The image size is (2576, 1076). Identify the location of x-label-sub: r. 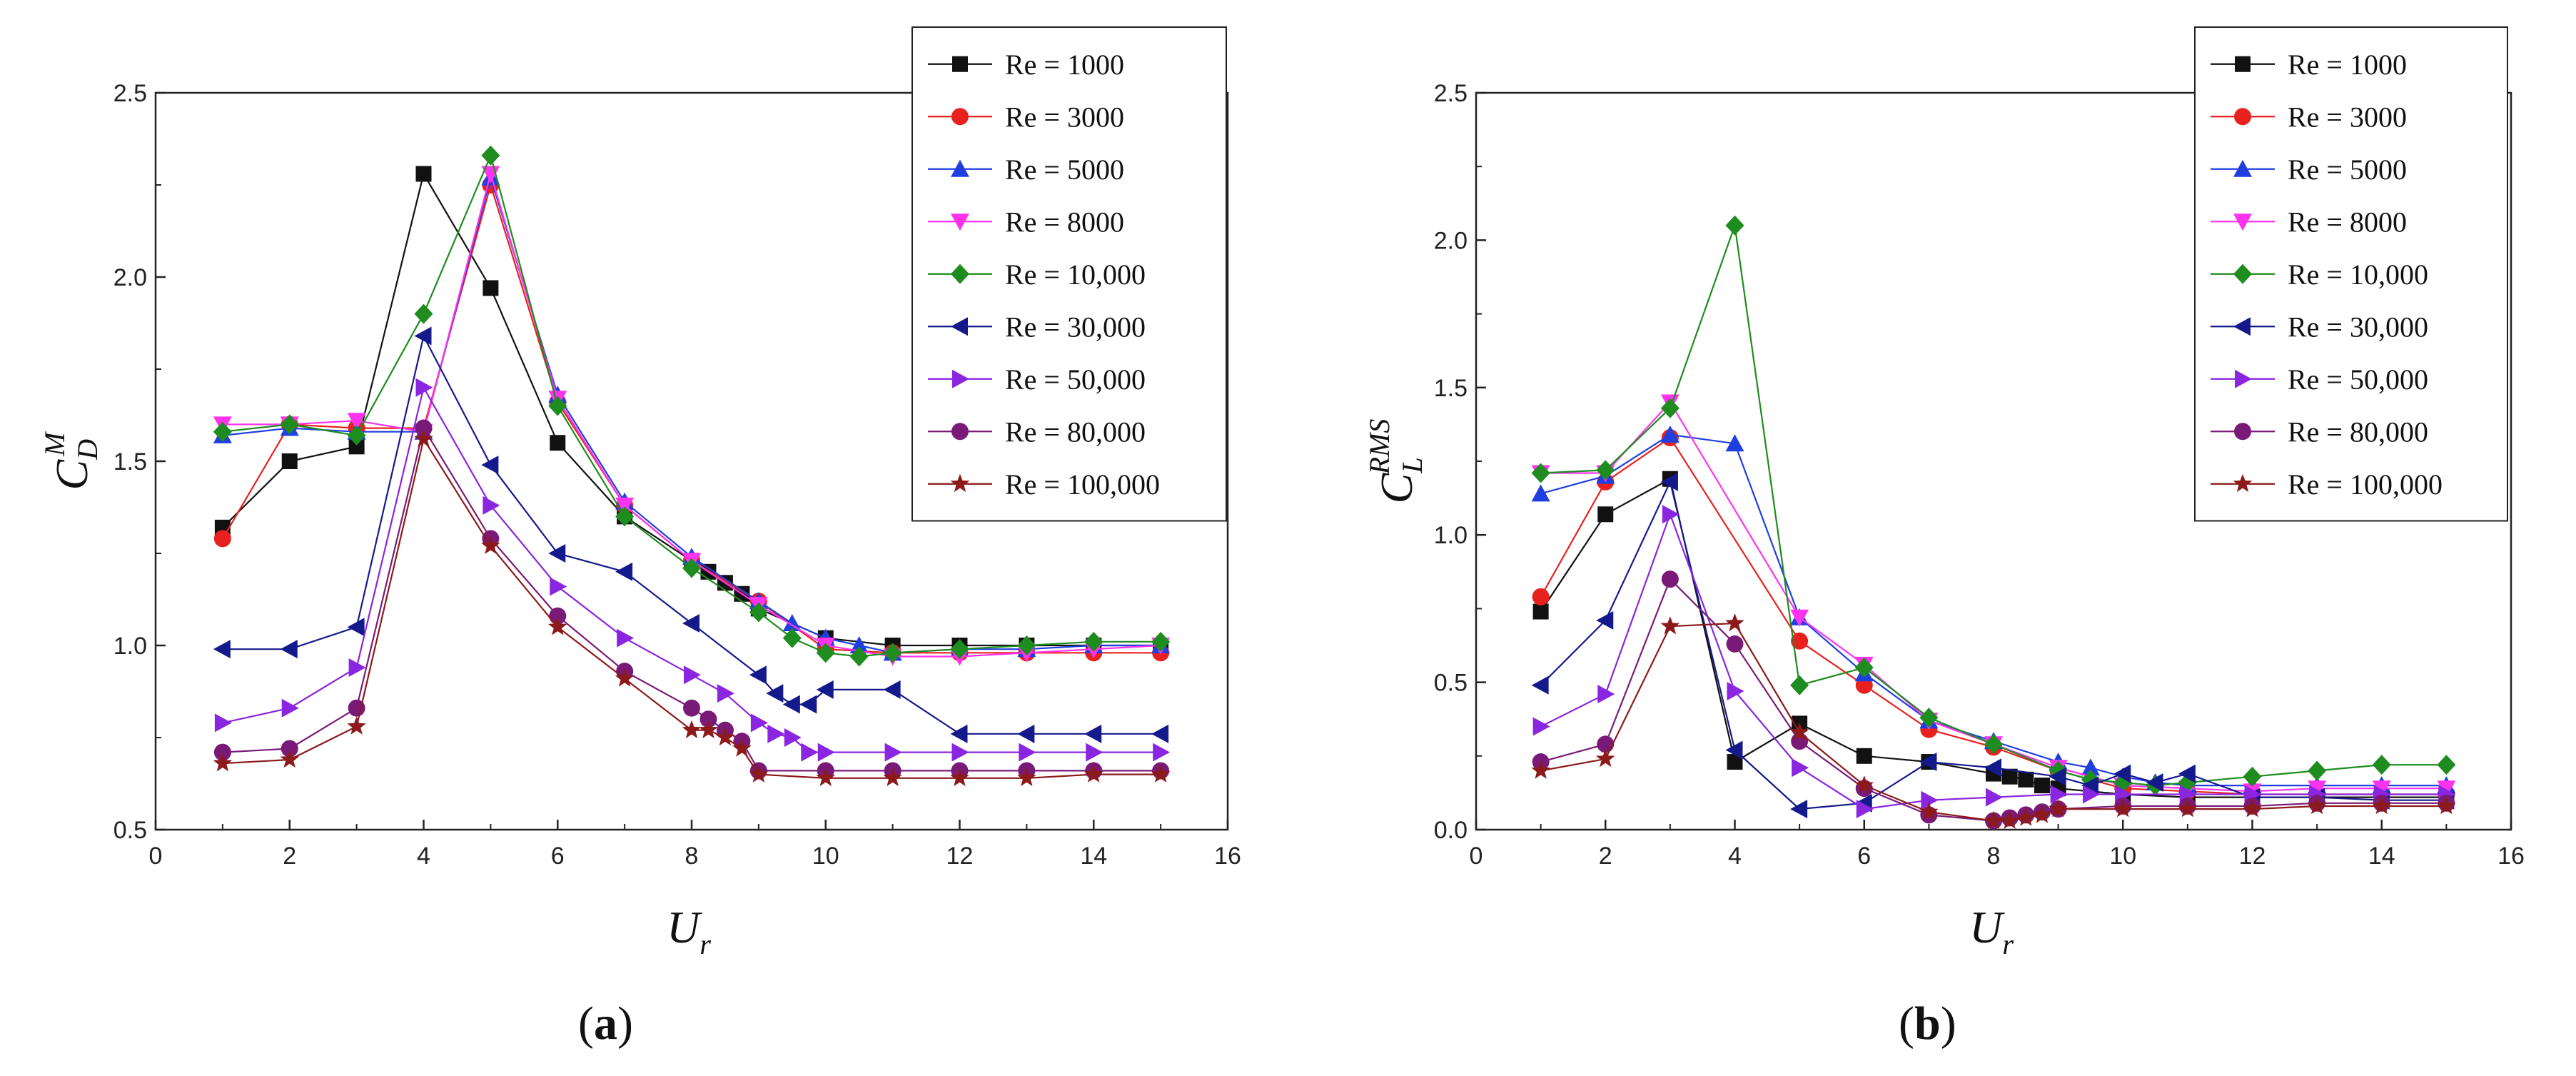
(705, 944).